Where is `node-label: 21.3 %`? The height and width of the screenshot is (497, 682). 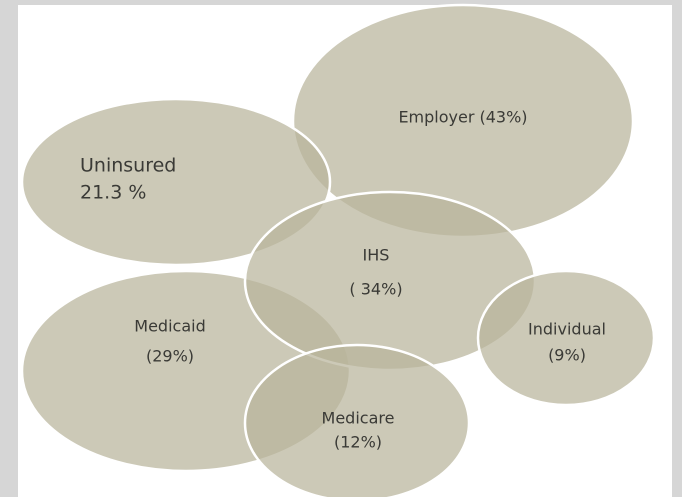 node-label: 21.3 % is located at coordinates (113, 193).